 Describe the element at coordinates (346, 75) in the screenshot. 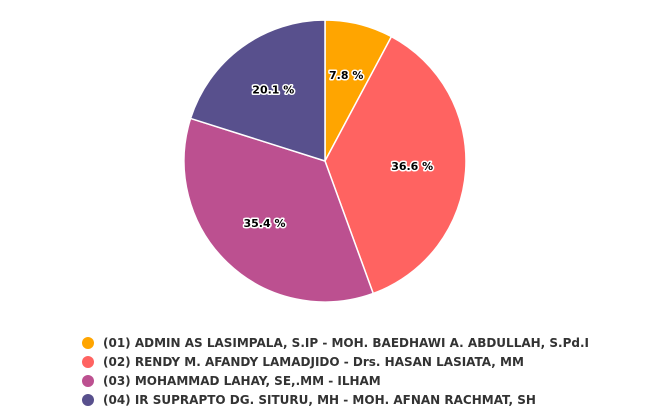

I see `slice-data-label: 7.8 %` at that location.